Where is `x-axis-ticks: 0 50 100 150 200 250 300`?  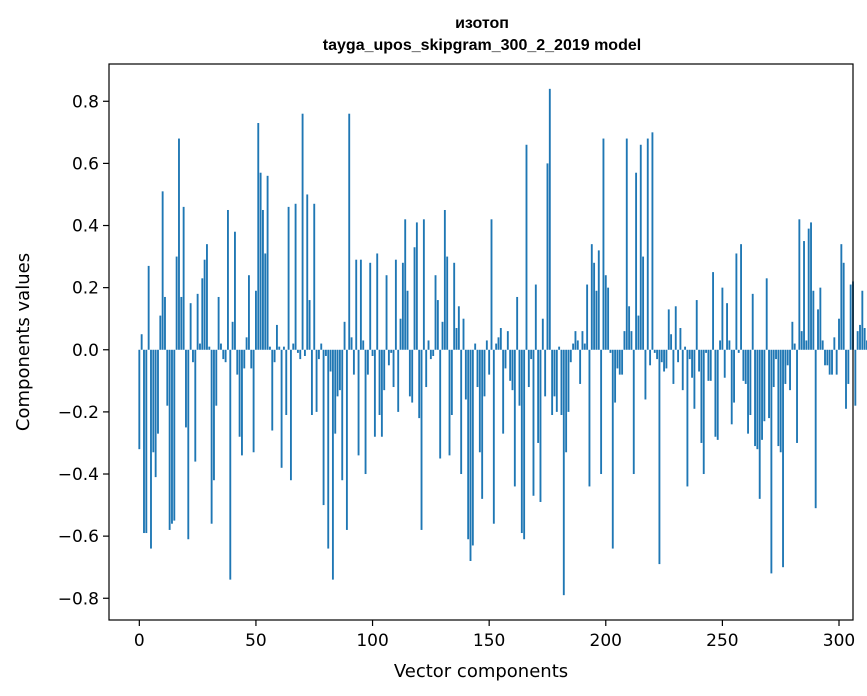 x-axis-ticks: 0 50 100 150 200 250 300 is located at coordinates (494, 635).